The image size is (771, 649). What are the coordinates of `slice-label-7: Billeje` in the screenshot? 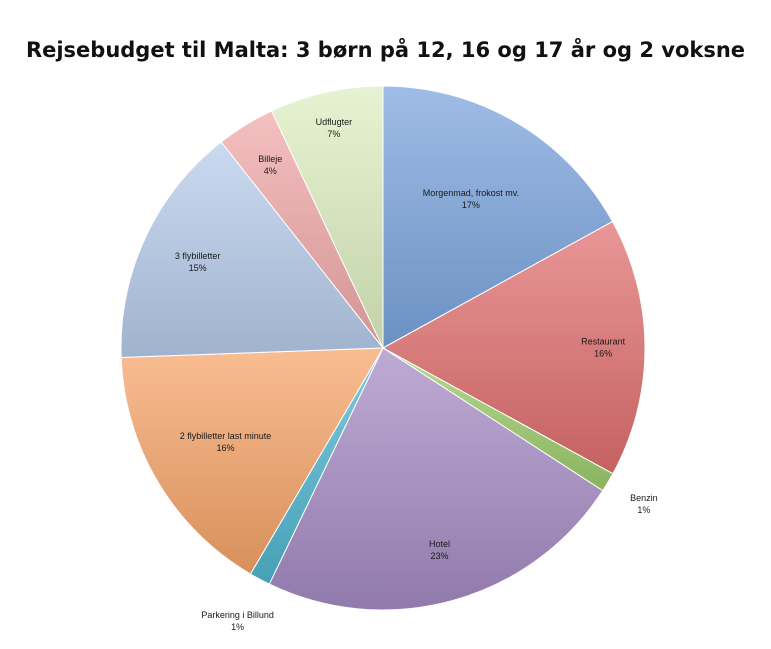 It's located at (270, 159).